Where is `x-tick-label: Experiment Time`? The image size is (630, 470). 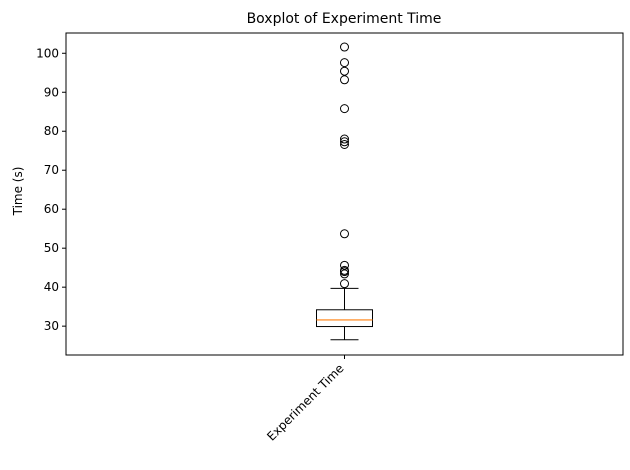
x-tick-label: Experiment Time is located at coordinates (305, 402).